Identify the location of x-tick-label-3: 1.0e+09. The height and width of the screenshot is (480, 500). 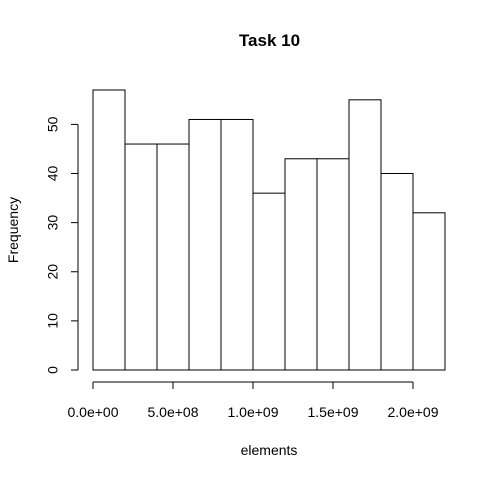
(253, 412).